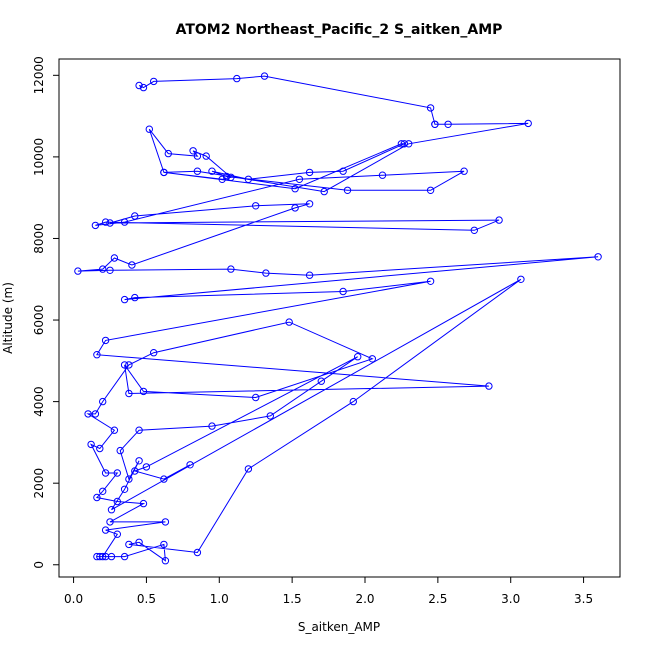 The image size is (650, 650). I want to click on y-tick-label: 4000, so click(39, 401).